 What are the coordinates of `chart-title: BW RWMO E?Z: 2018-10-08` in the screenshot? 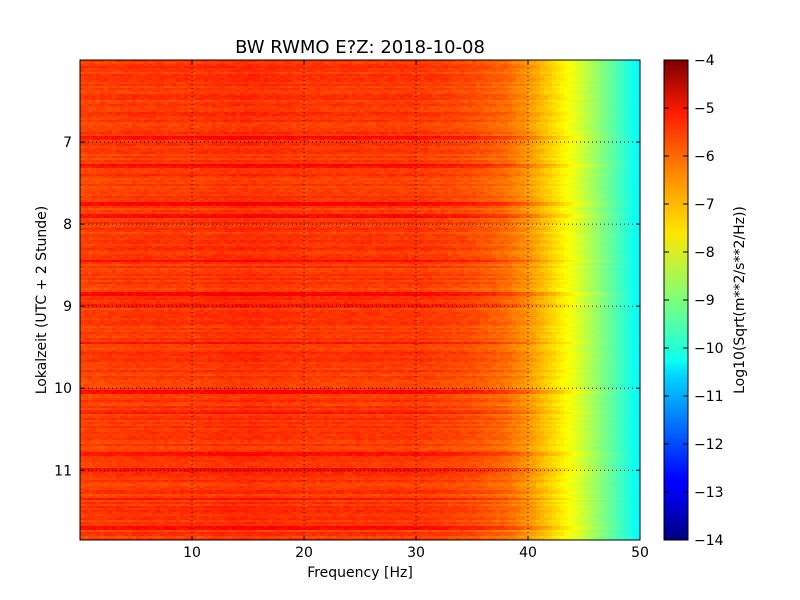 It's located at (360, 47).